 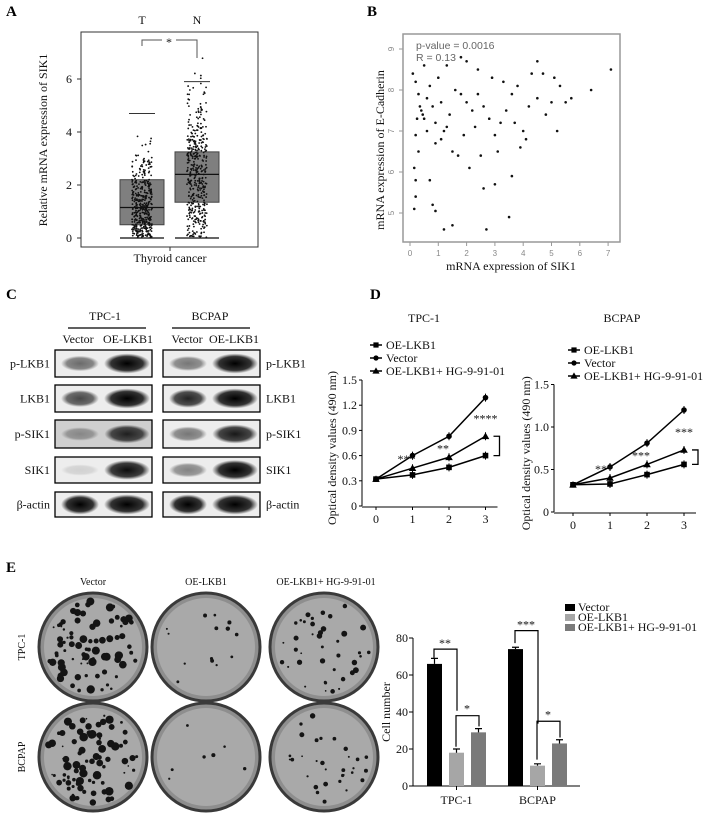 What do you see at coordinates (169, 139) in the screenshot?
I see `plot-frame` at bounding box center [169, 139].